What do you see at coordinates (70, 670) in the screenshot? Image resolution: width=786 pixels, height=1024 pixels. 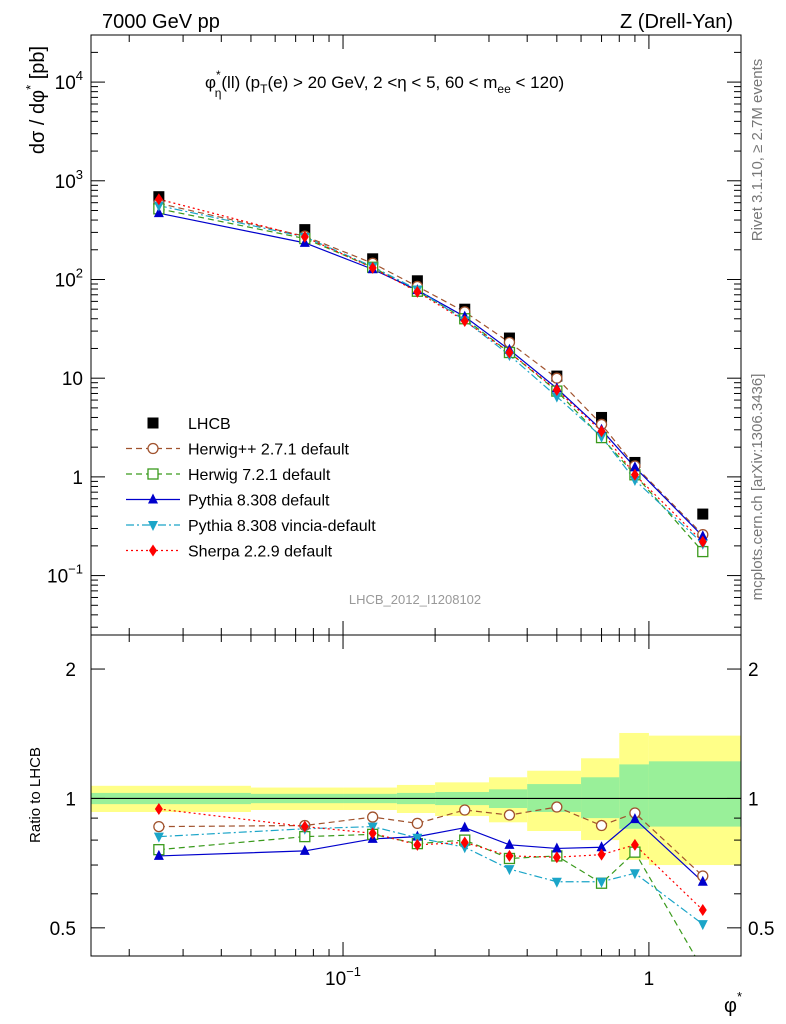 I see `ratio-y-tick-label-left: 2` at bounding box center [70, 670].